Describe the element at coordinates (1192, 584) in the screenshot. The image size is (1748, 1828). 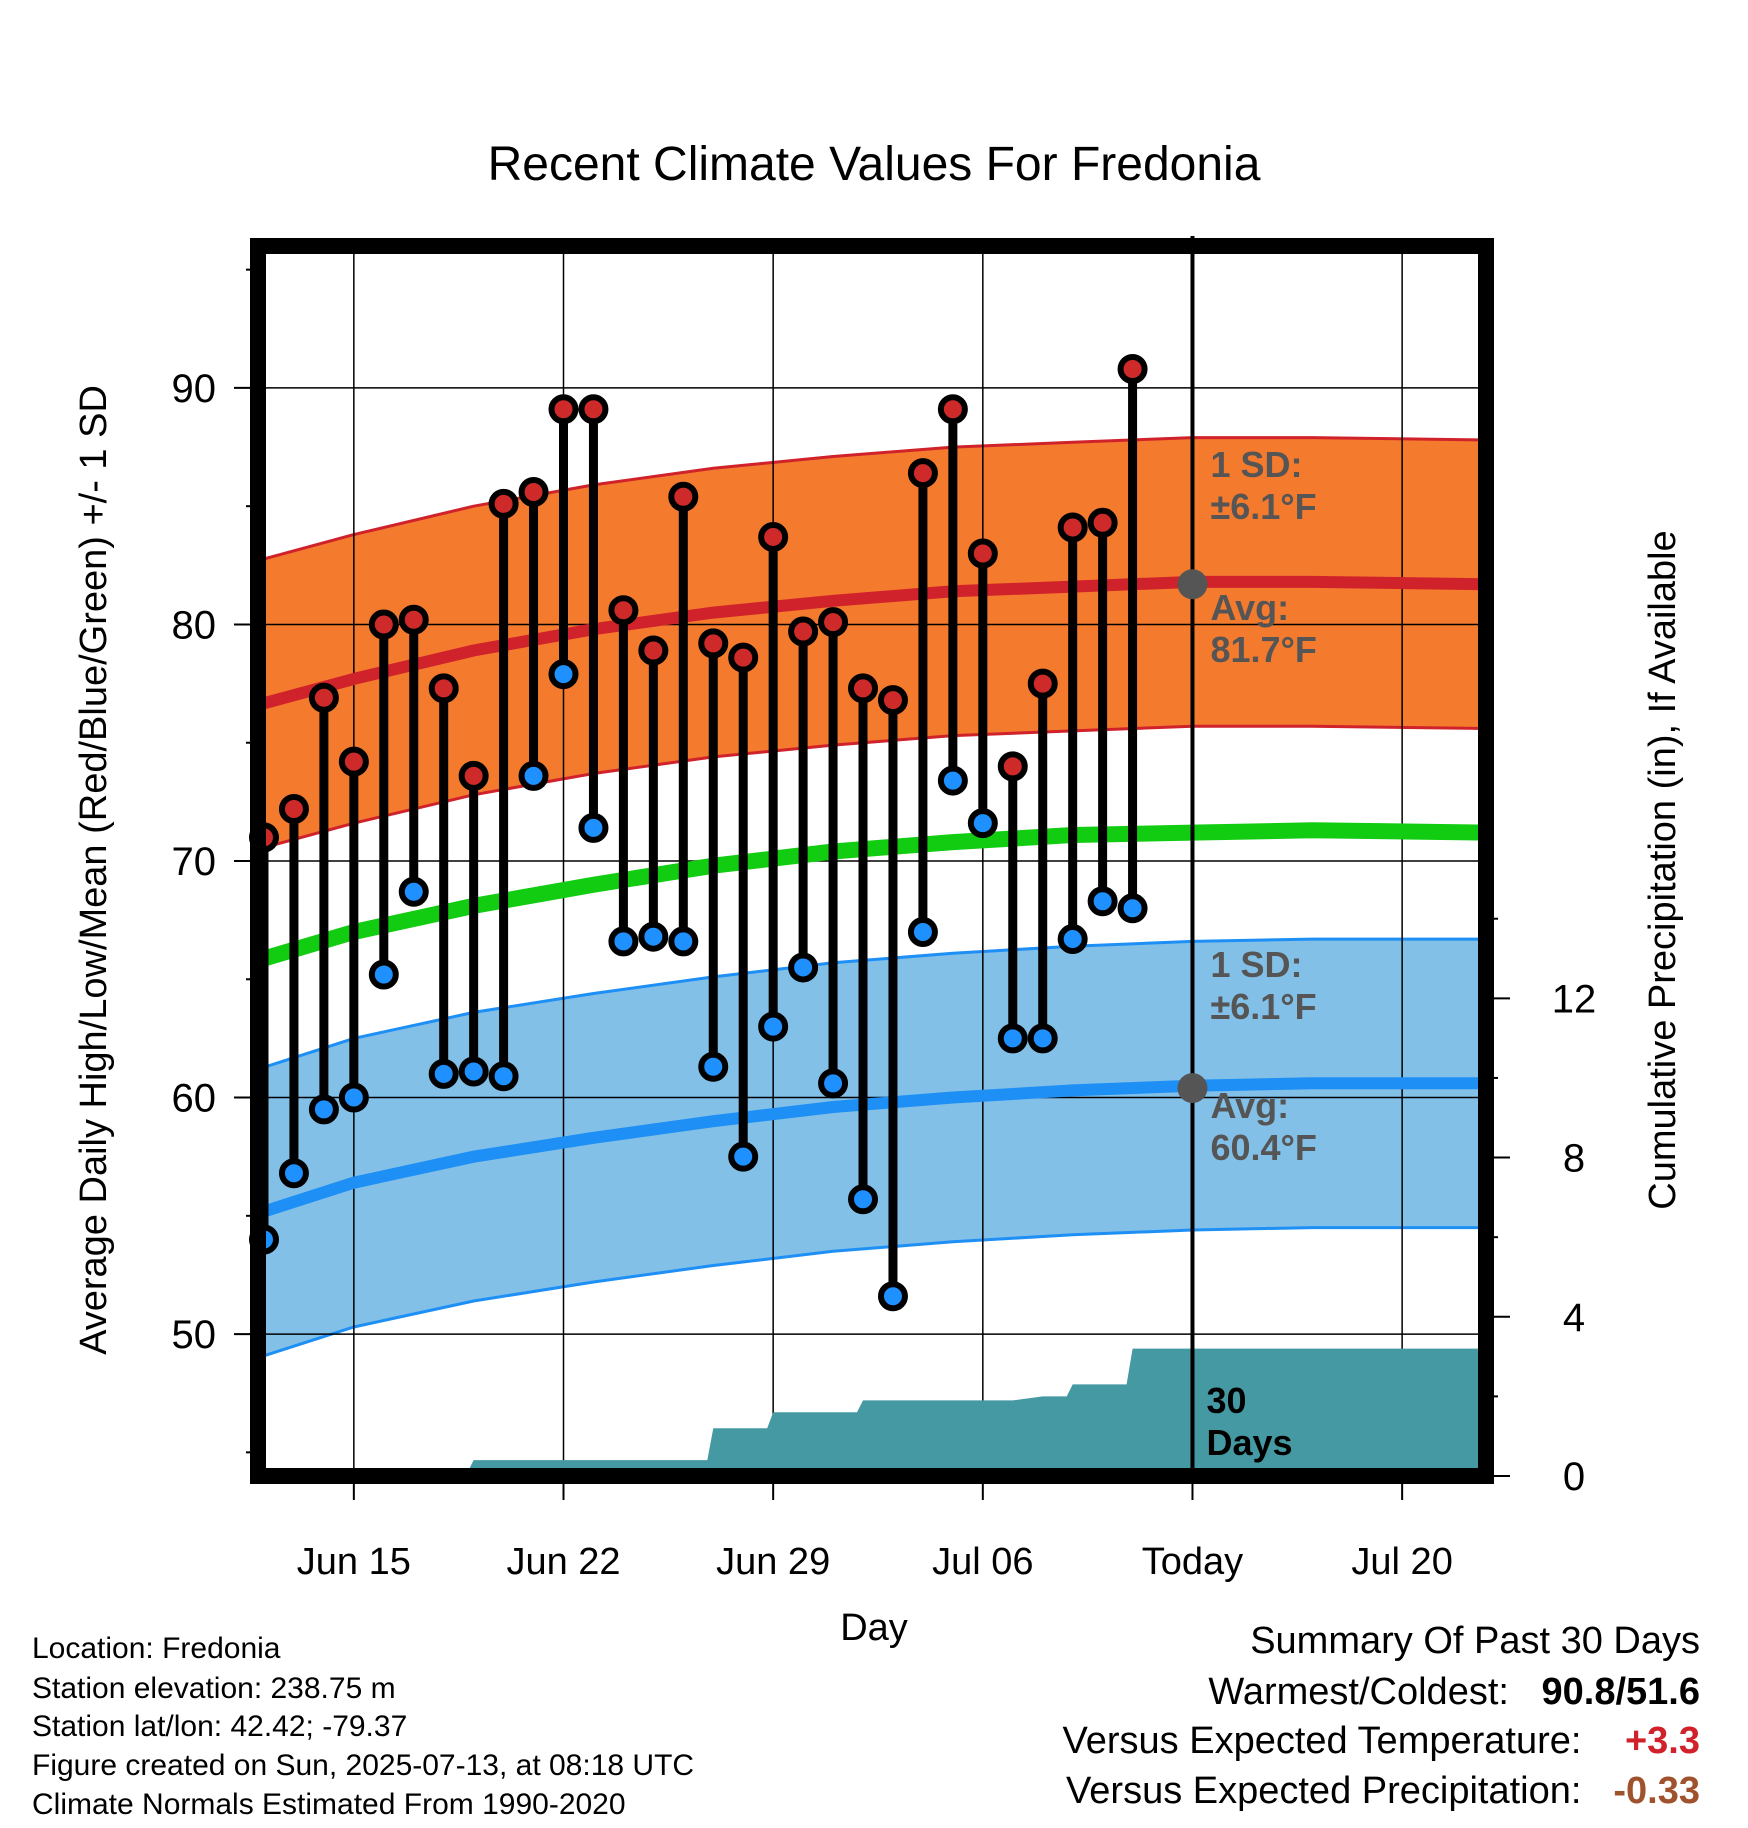
I see `today-high-avg-marker` at that location.